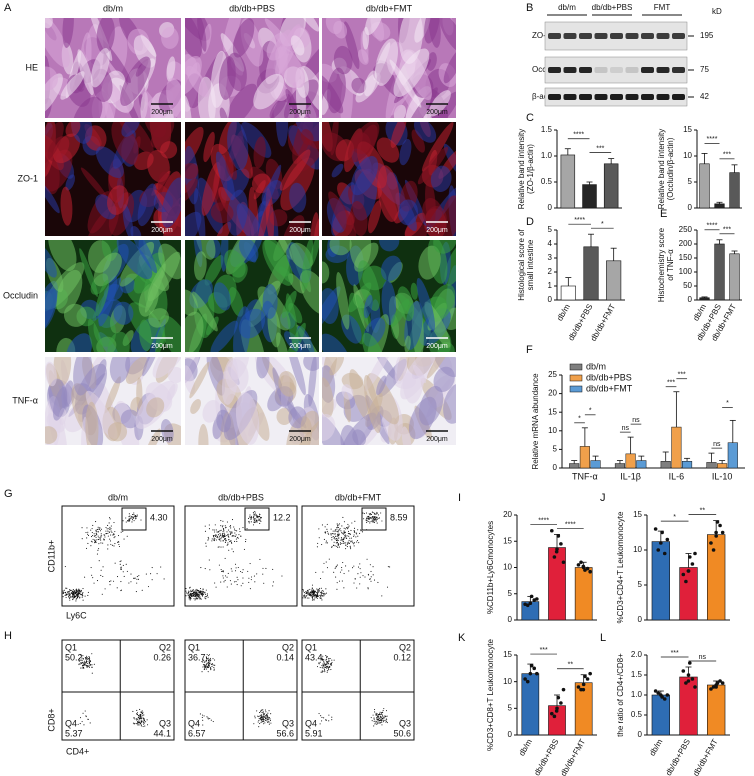 Image resolution: width=754 pixels, height=776 pixels. Describe the element at coordinates (636, 420) in the screenshot. I see `significance-label: ns` at that location.